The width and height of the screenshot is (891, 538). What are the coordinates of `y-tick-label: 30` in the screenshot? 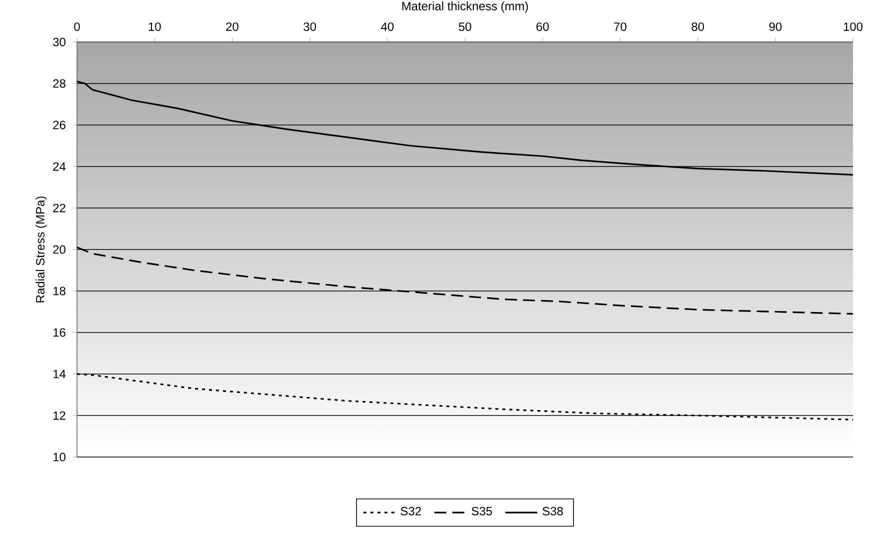 It's located at (59, 42).